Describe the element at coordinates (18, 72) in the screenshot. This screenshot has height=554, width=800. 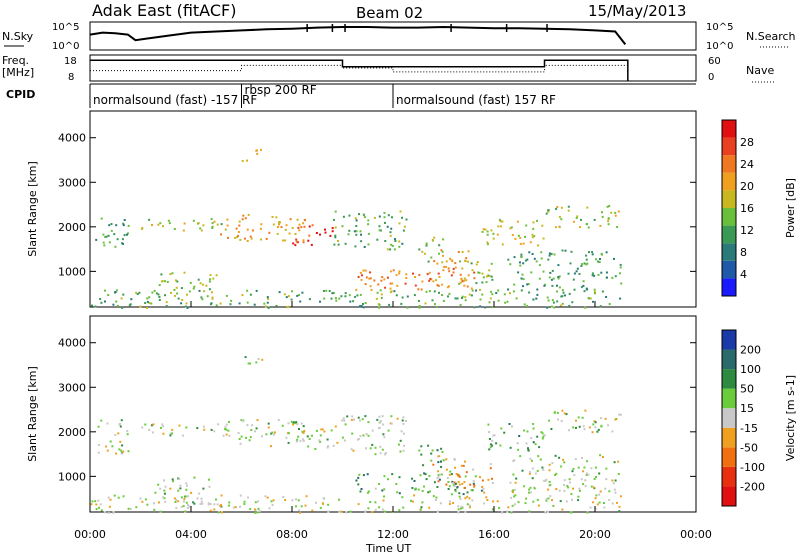
I see `freq-unit: [MHz]` at that location.